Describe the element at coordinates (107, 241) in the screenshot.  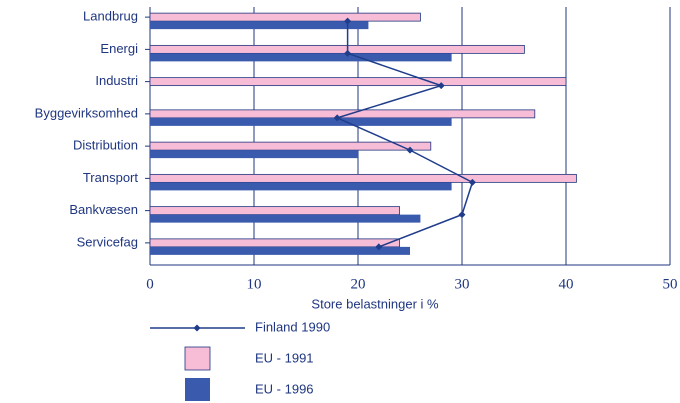
I see `y-tick-label: Servicefag` at that location.